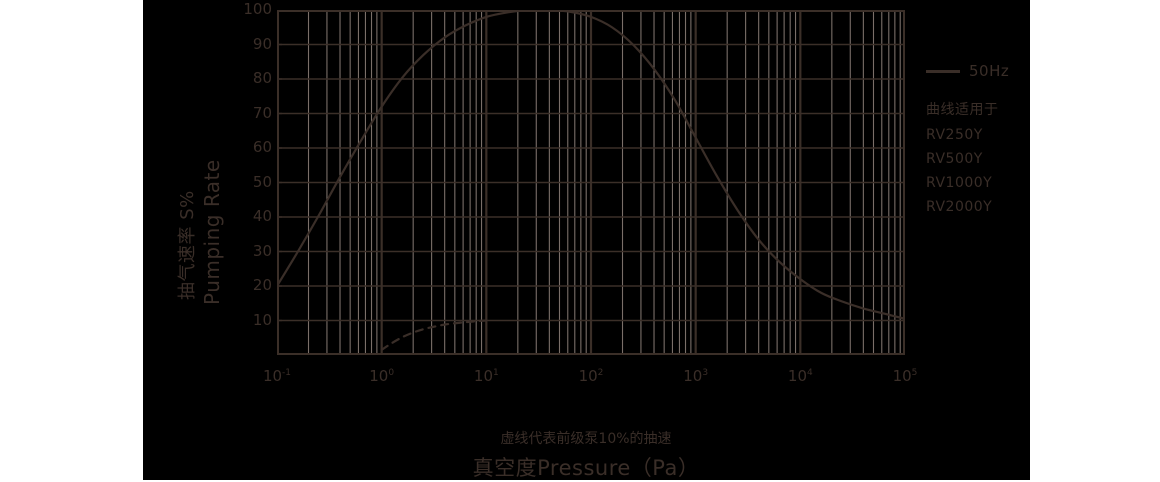 The height and width of the screenshot is (482, 1160). I want to click on x-tick-label: 101, so click(486, 376).